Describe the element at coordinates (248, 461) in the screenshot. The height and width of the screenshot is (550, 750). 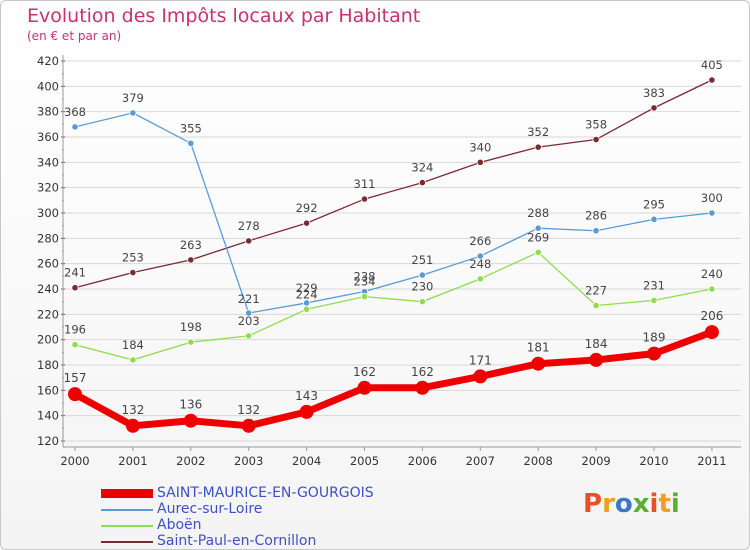
I see `x-tick-label: 2003` at that location.